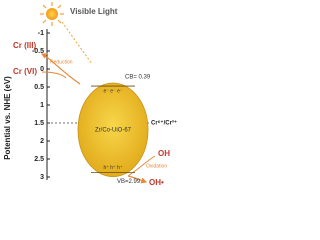 The width and height of the screenshot is (320, 240). I want to click on holes: h⁺ h⁺ h⁺, so click(112, 168).